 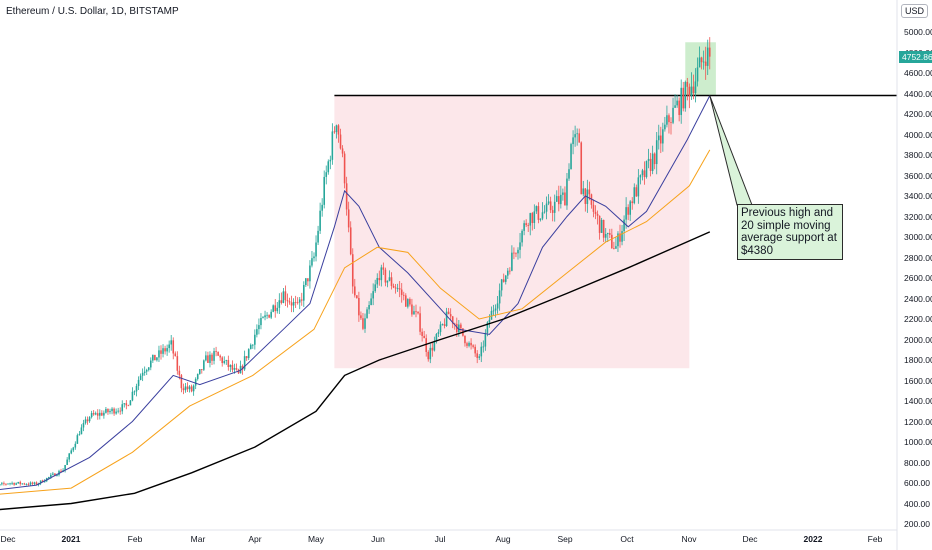 What do you see at coordinates (689, 539) in the screenshot?
I see `time-axis-tick: Nov` at bounding box center [689, 539].